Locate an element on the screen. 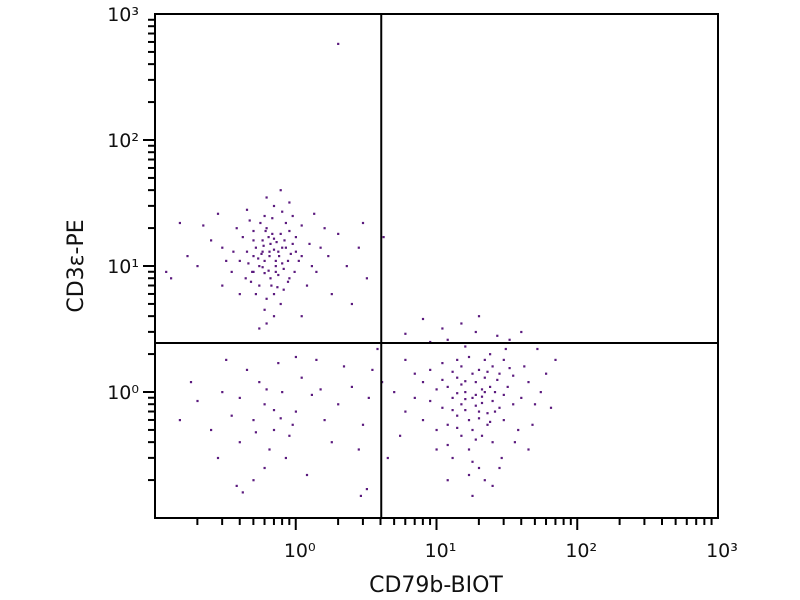 The image size is (800, 600). y-tick-label: 10⁰ is located at coordinates (123, 393).